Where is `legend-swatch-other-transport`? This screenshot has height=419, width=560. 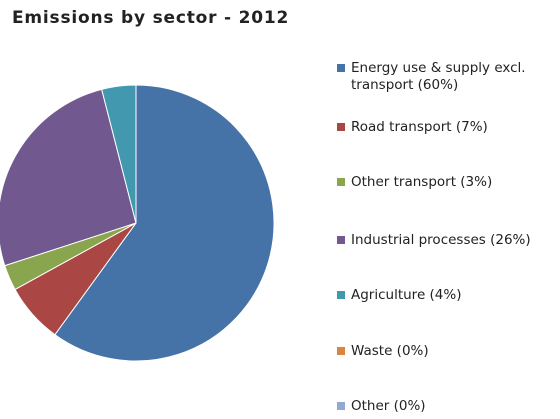 legend-swatch-other-transport is located at coordinates (341, 182).